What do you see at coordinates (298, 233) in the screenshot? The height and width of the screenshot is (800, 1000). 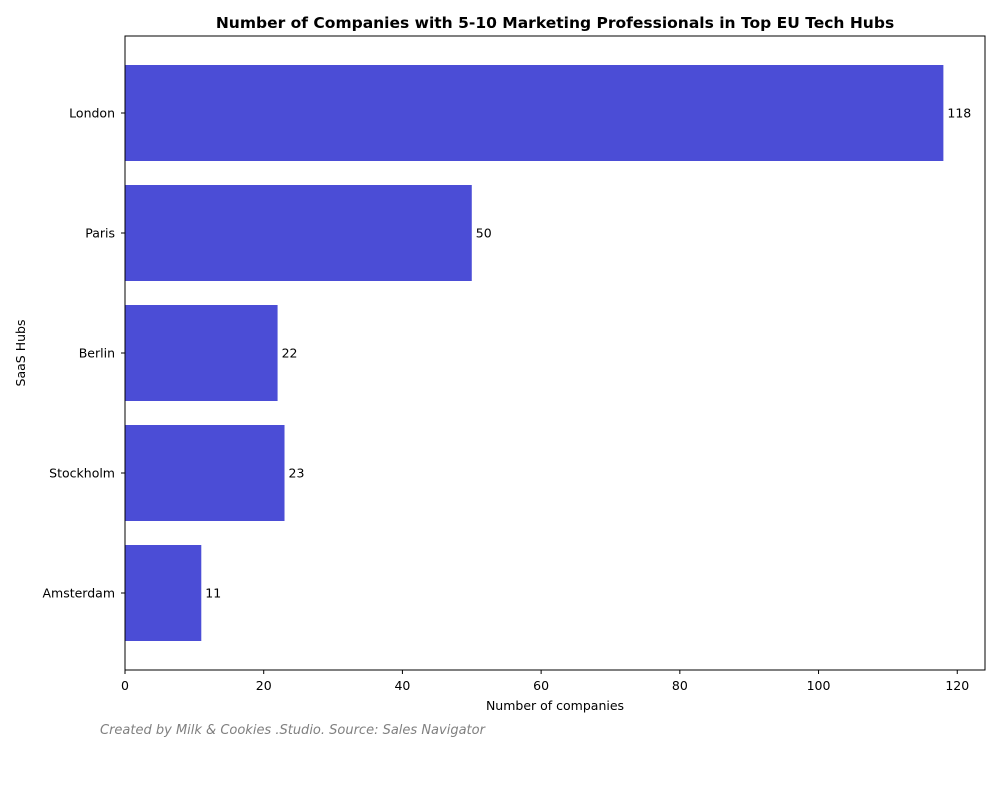 I see `bar-paris` at bounding box center [298, 233].